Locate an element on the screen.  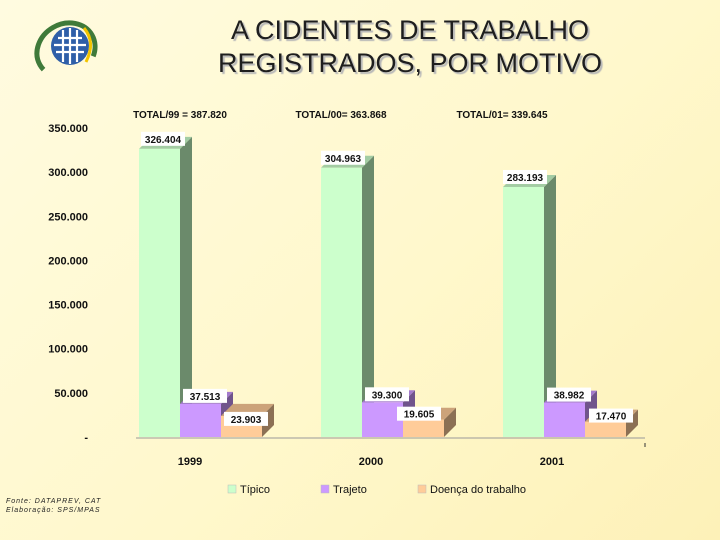
bar-típico-2000 is located at coordinates (341, 302).